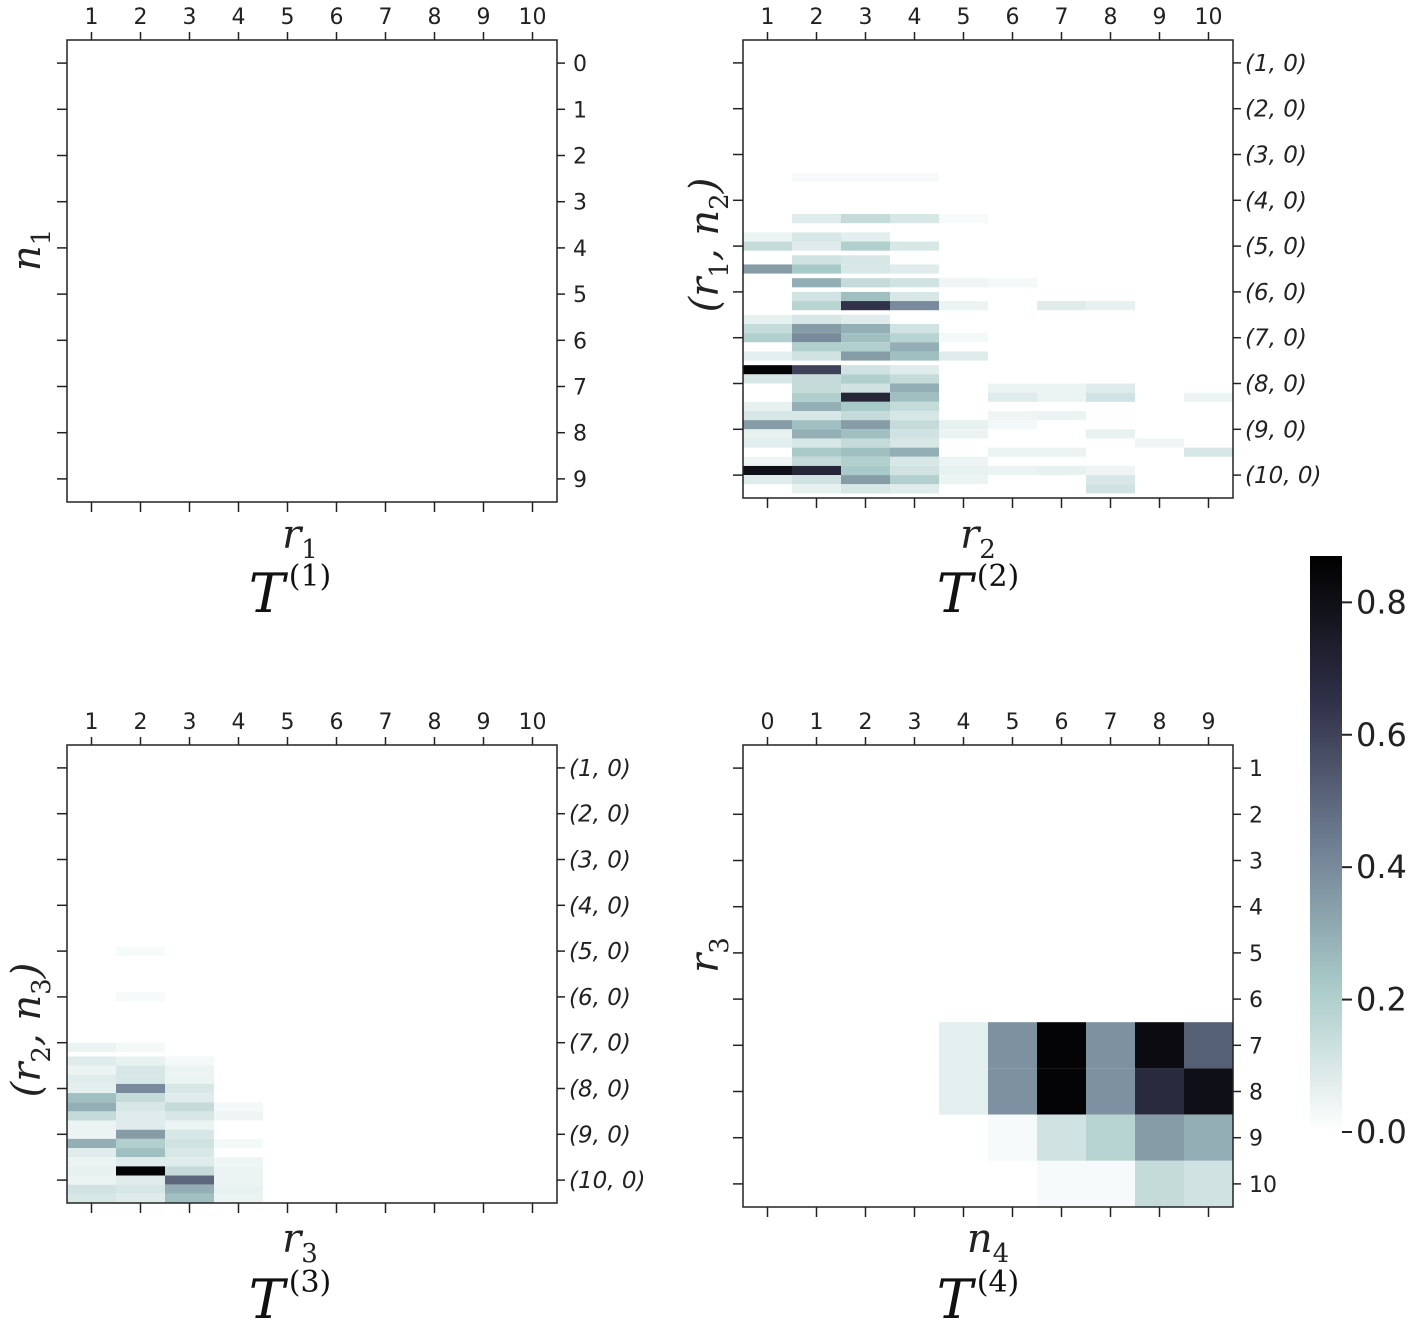 The width and height of the screenshot is (1420, 1342). I want to click on colorbar-tick-label: 0.8, so click(1381, 602).